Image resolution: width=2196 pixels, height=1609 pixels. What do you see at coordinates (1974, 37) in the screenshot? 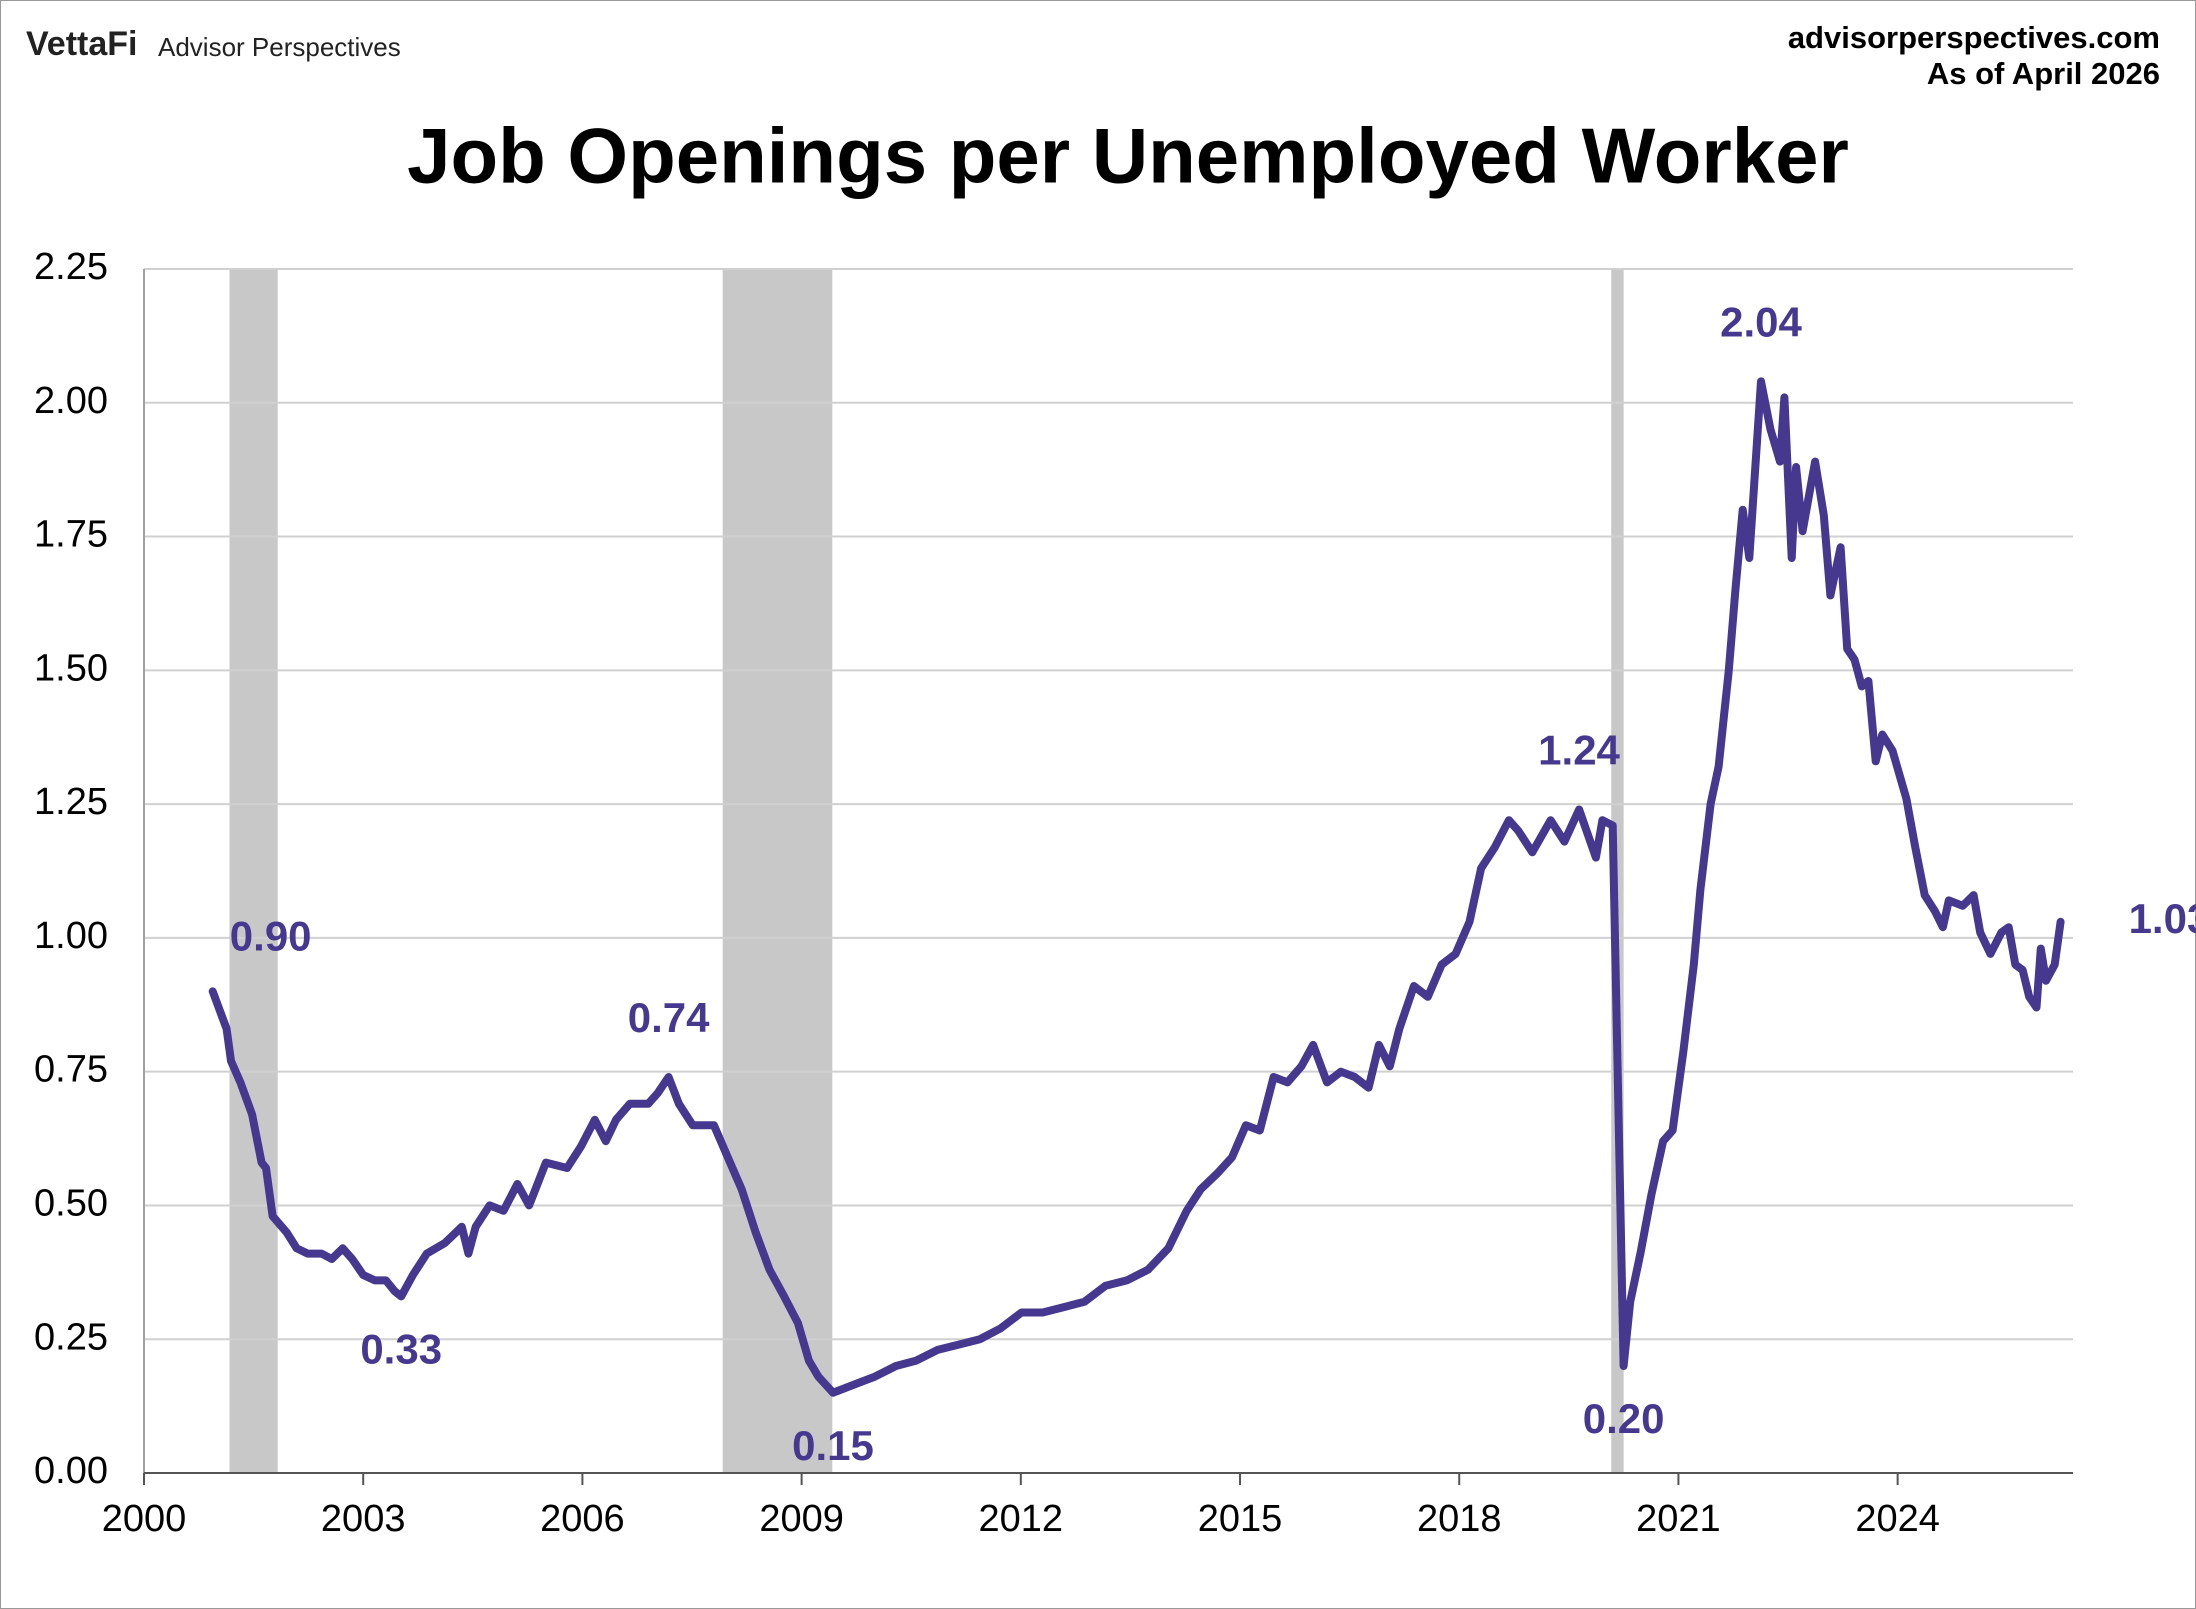
I see `site: advisorperspectives.com` at bounding box center [1974, 37].